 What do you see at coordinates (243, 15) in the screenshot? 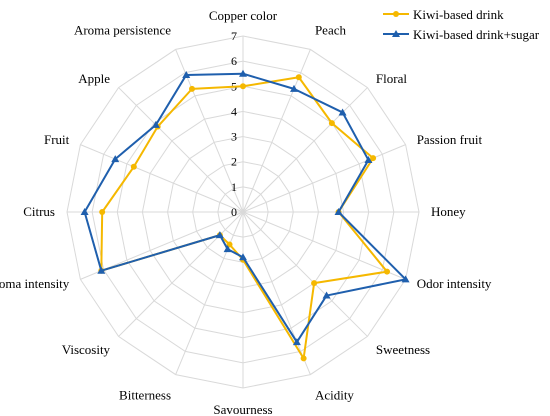
I see `category-label: Copper color` at bounding box center [243, 15].